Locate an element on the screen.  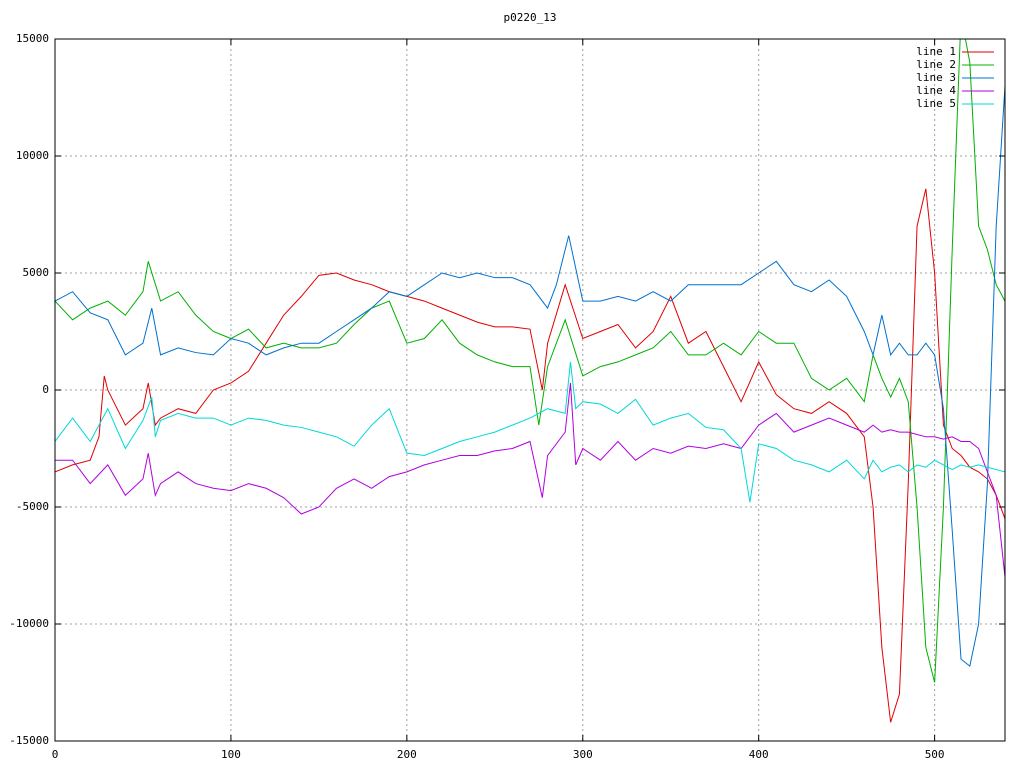
legend-label: line 3 is located at coordinates (936, 77).